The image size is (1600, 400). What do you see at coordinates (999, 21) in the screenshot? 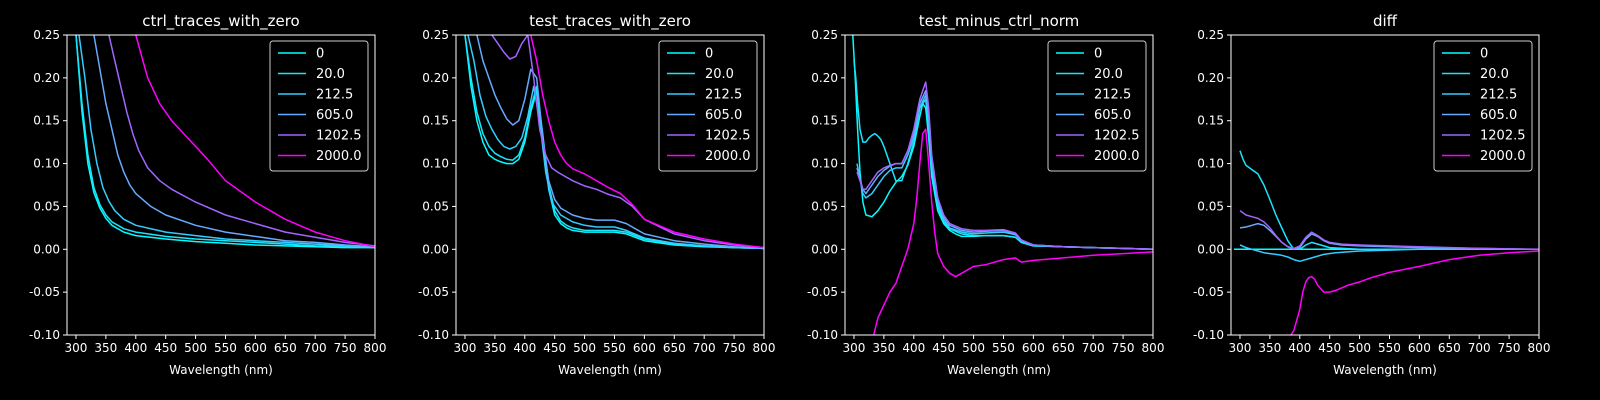
I see `chart-title: test_minus_ctrl_norm` at bounding box center [999, 21].